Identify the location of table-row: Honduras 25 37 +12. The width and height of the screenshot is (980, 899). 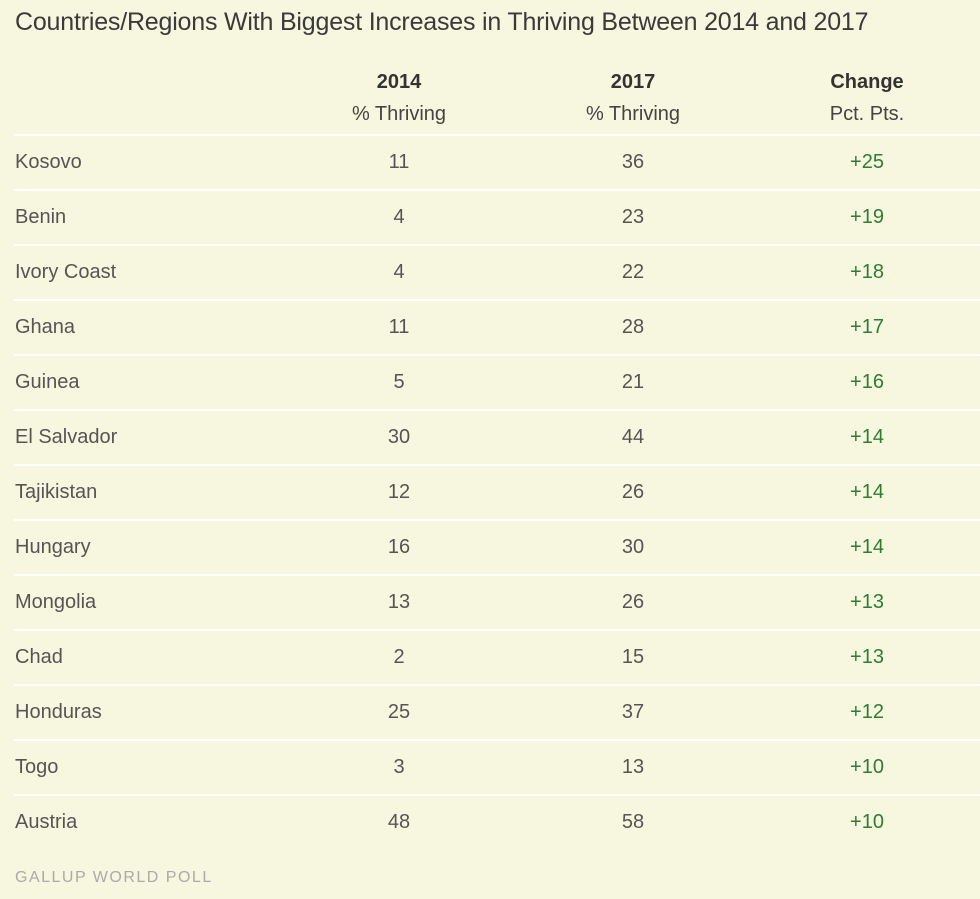
(497, 713).